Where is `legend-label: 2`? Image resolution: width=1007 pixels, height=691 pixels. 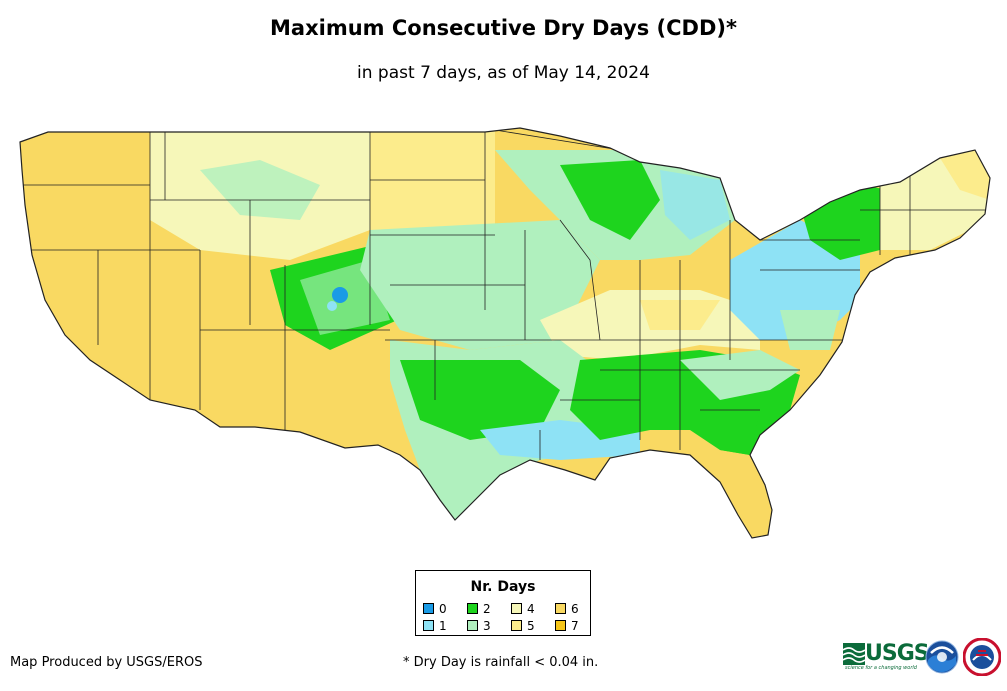 legend-label: 2 is located at coordinates (487, 609).